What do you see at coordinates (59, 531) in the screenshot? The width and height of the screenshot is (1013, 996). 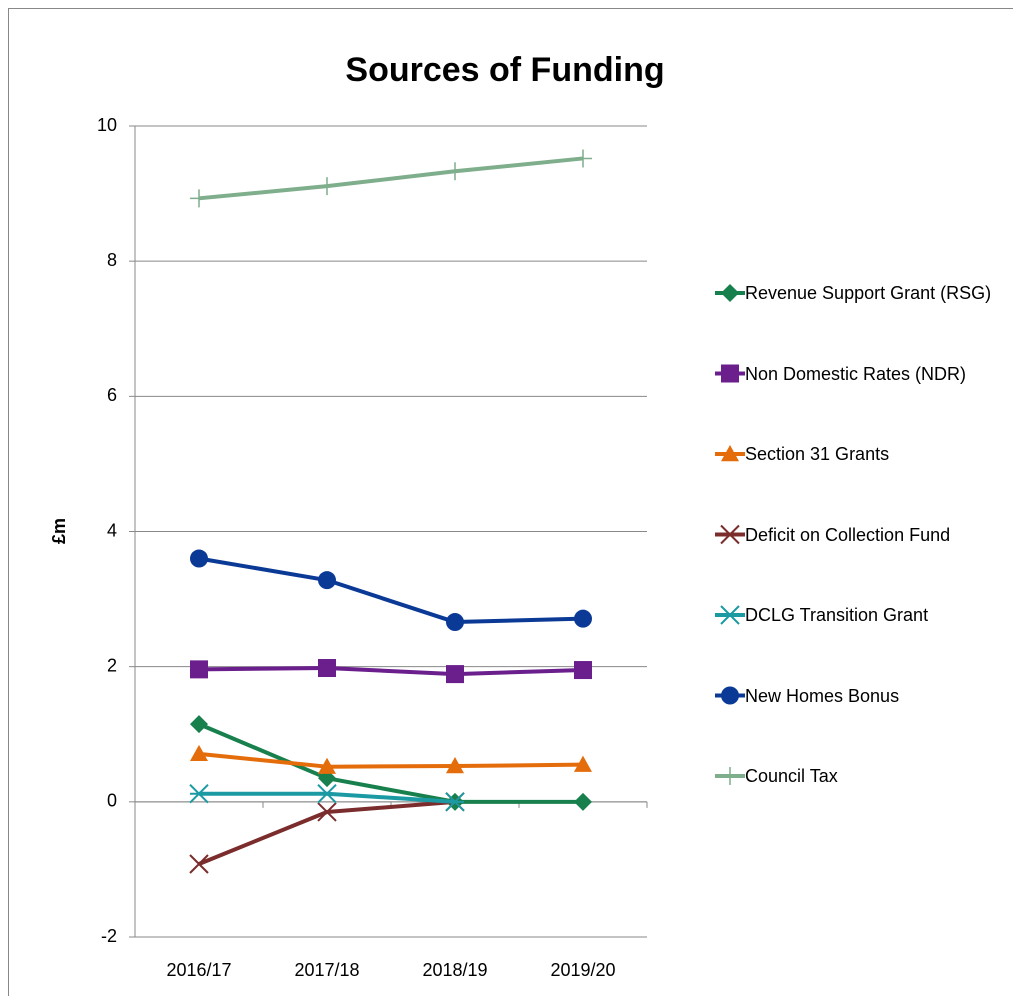 I see `y-axis-label: £m` at bounding box center [59, 531].